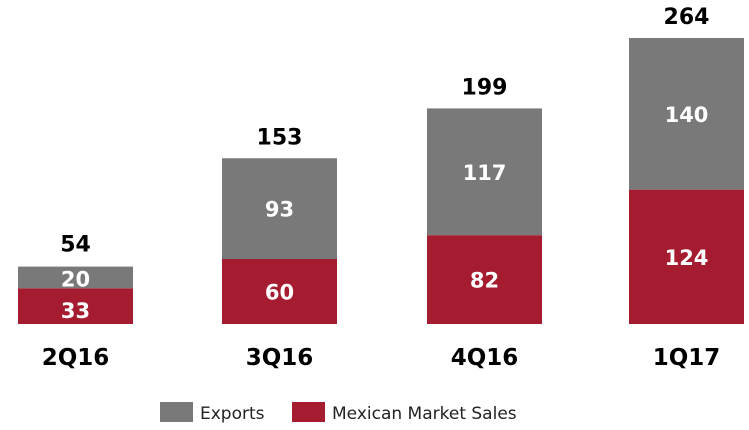  Describe the element at coordinates (76, 358) in the screenshot. I see `category-label: 2Q16` at that location.